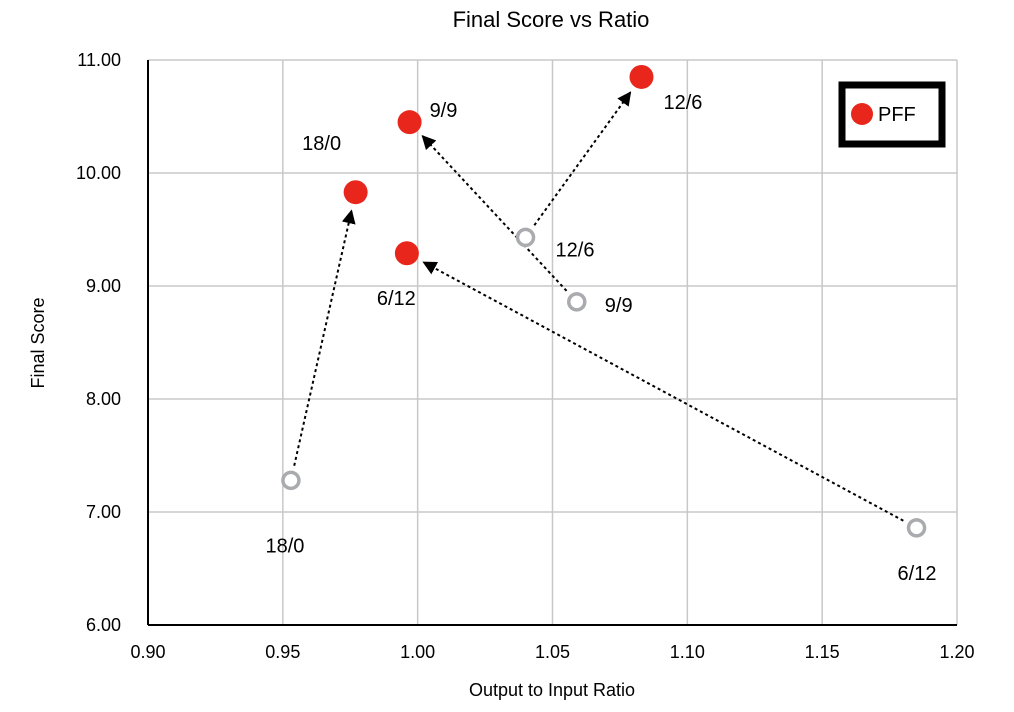 Image resolution: width=1014 pixels, height=712 pixels. I want to click on y-tick-label: 8.00, so click(103, 399).